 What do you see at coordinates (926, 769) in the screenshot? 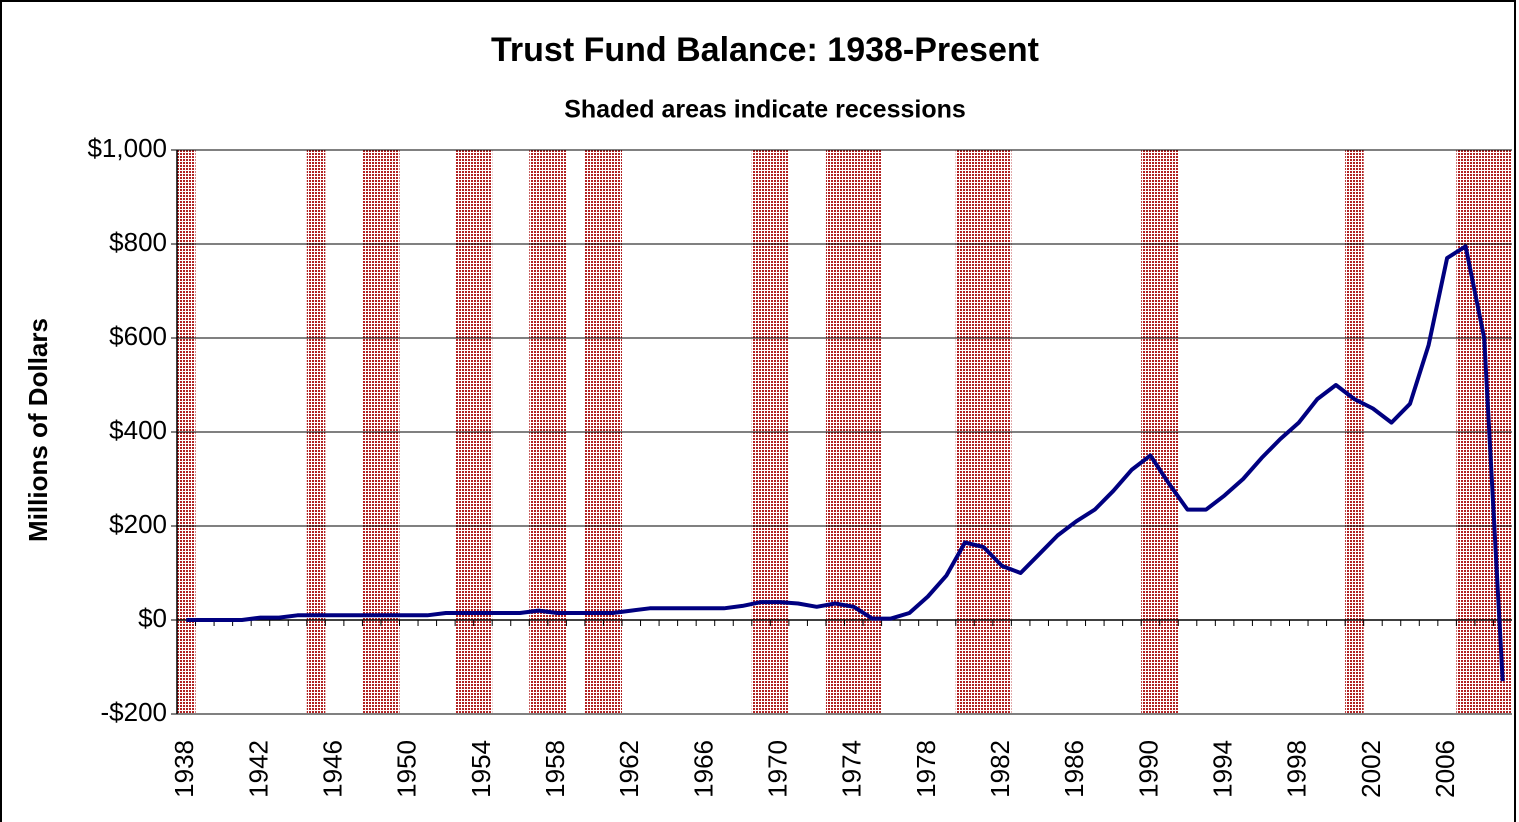
I see `x-tick-label: 1978` at bounding box center [926, 769].